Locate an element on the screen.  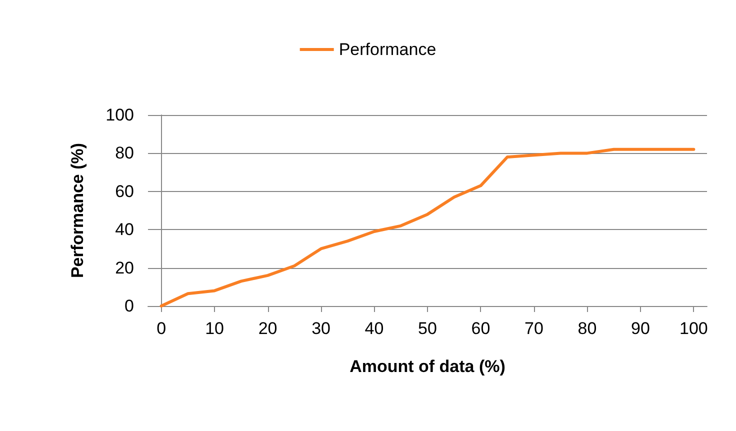
y-tick-label: 0 is located at coordinates (129, 306).